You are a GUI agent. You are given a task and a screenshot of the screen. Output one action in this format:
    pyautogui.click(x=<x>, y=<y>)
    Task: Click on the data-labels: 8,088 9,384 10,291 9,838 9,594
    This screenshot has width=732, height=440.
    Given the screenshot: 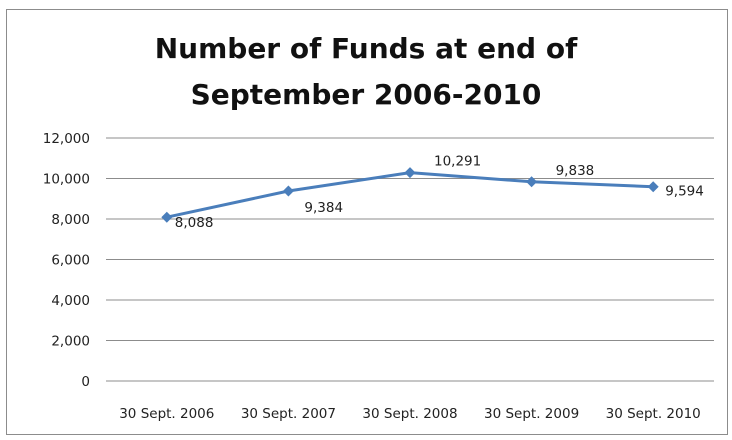 What is the action you would take?
    pyautogui.click(x=439, y=193)
    